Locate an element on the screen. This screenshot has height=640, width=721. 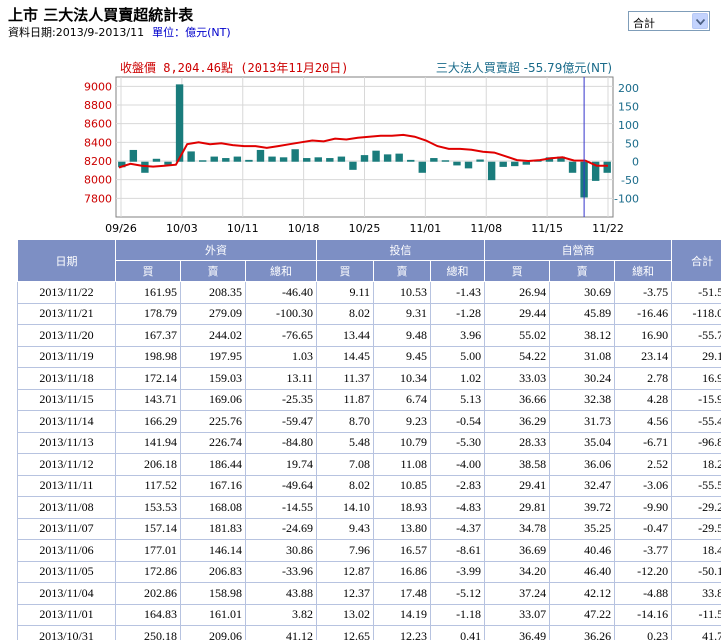
value-cell: 167.16 is located at coordinates (213, 485).